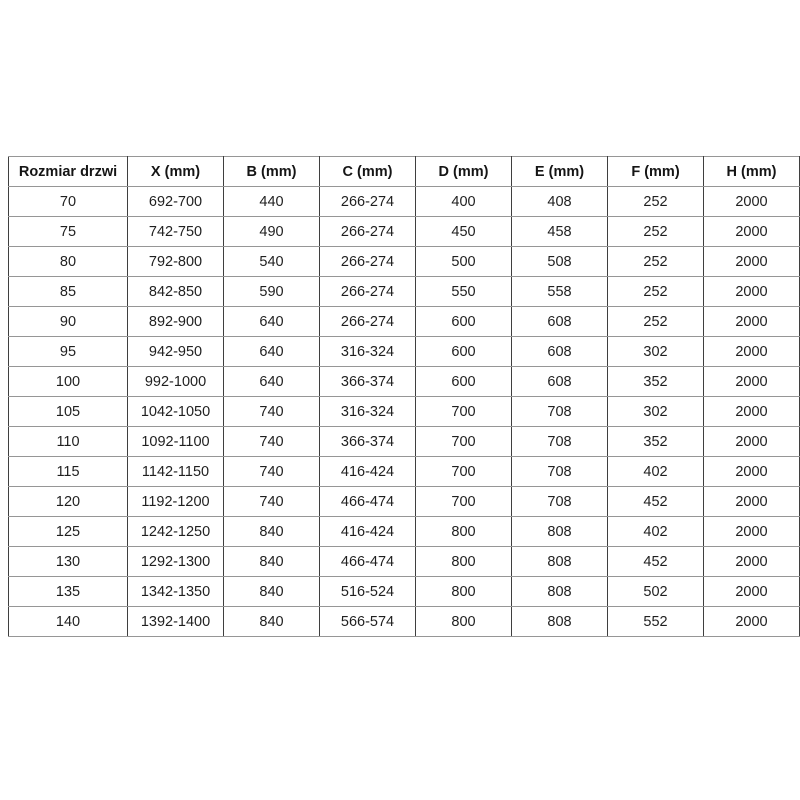 The width and height of the screenshot is (800, 800). What do you see at coordinates (367, 591) in the screenshot?
I see `dimension-value-cell: 516-524` at bounding box center [367, 591].